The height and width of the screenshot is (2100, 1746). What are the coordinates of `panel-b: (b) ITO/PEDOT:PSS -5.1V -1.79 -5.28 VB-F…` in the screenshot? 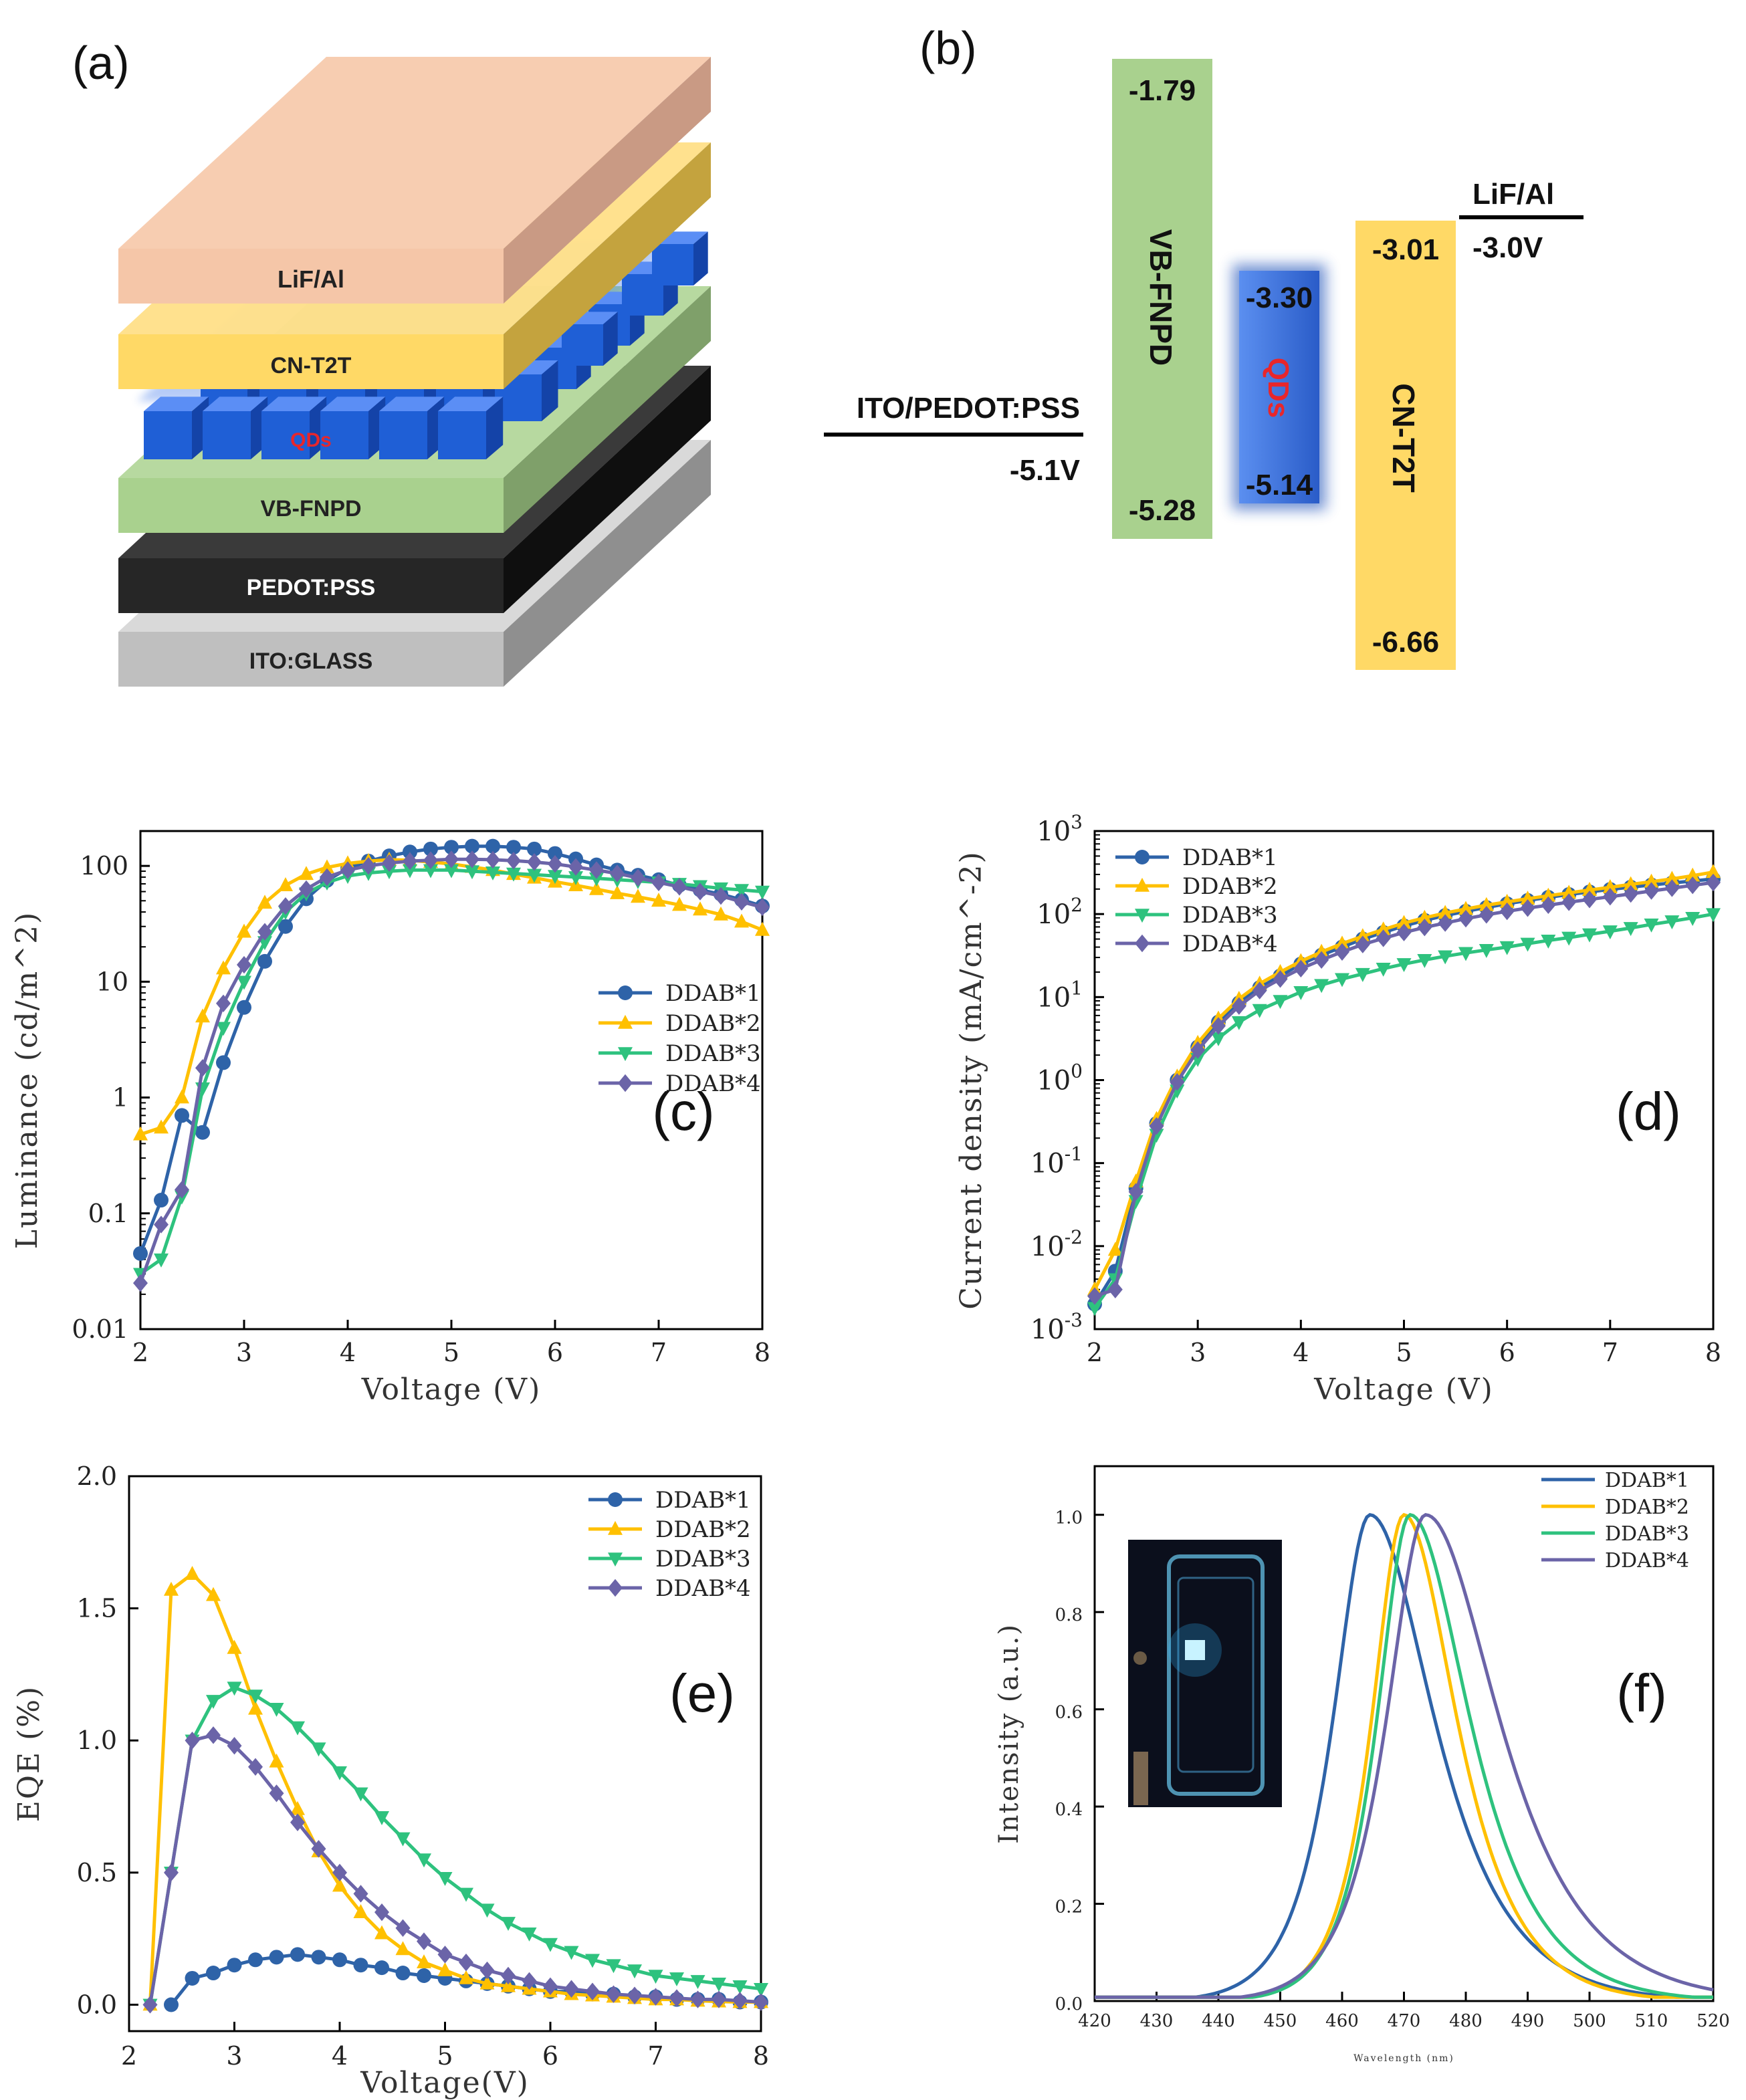 It's located at (1204, 346).